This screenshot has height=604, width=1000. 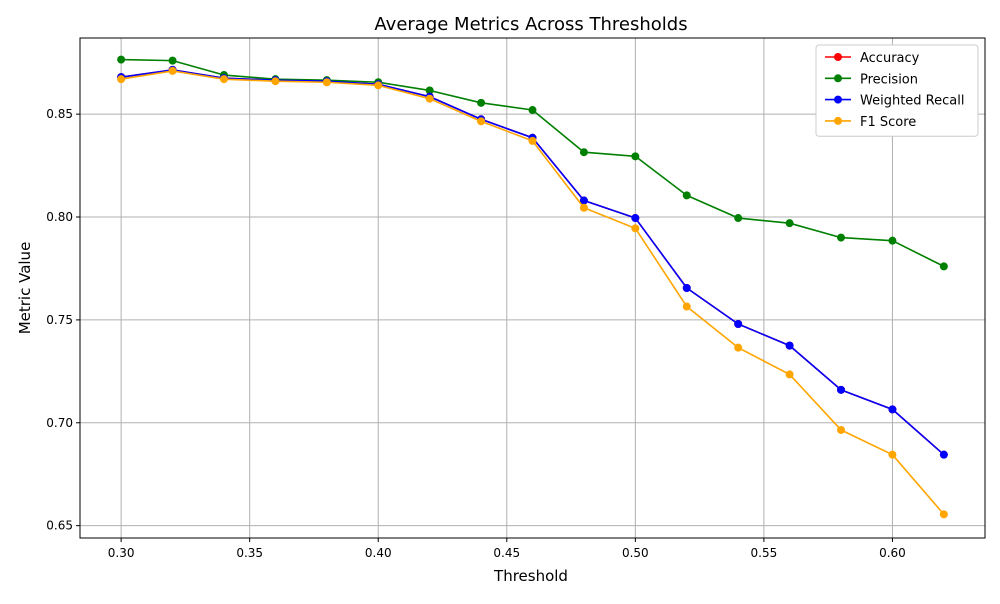 I want to click on legend-item-weighted-recall: Weighted Recall, so click(x=894, y=101).